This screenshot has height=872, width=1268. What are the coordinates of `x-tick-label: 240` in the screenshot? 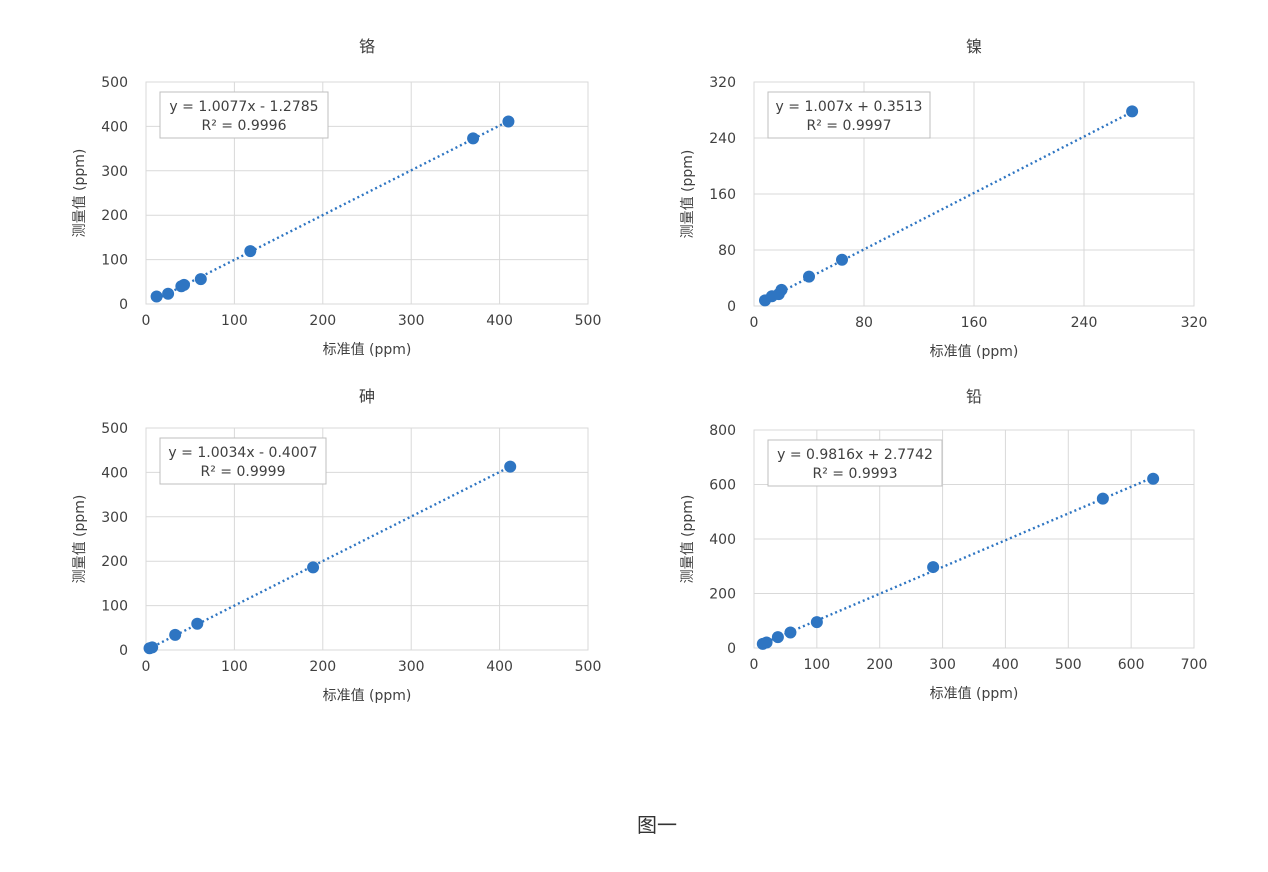 It's located at (1084, 323).